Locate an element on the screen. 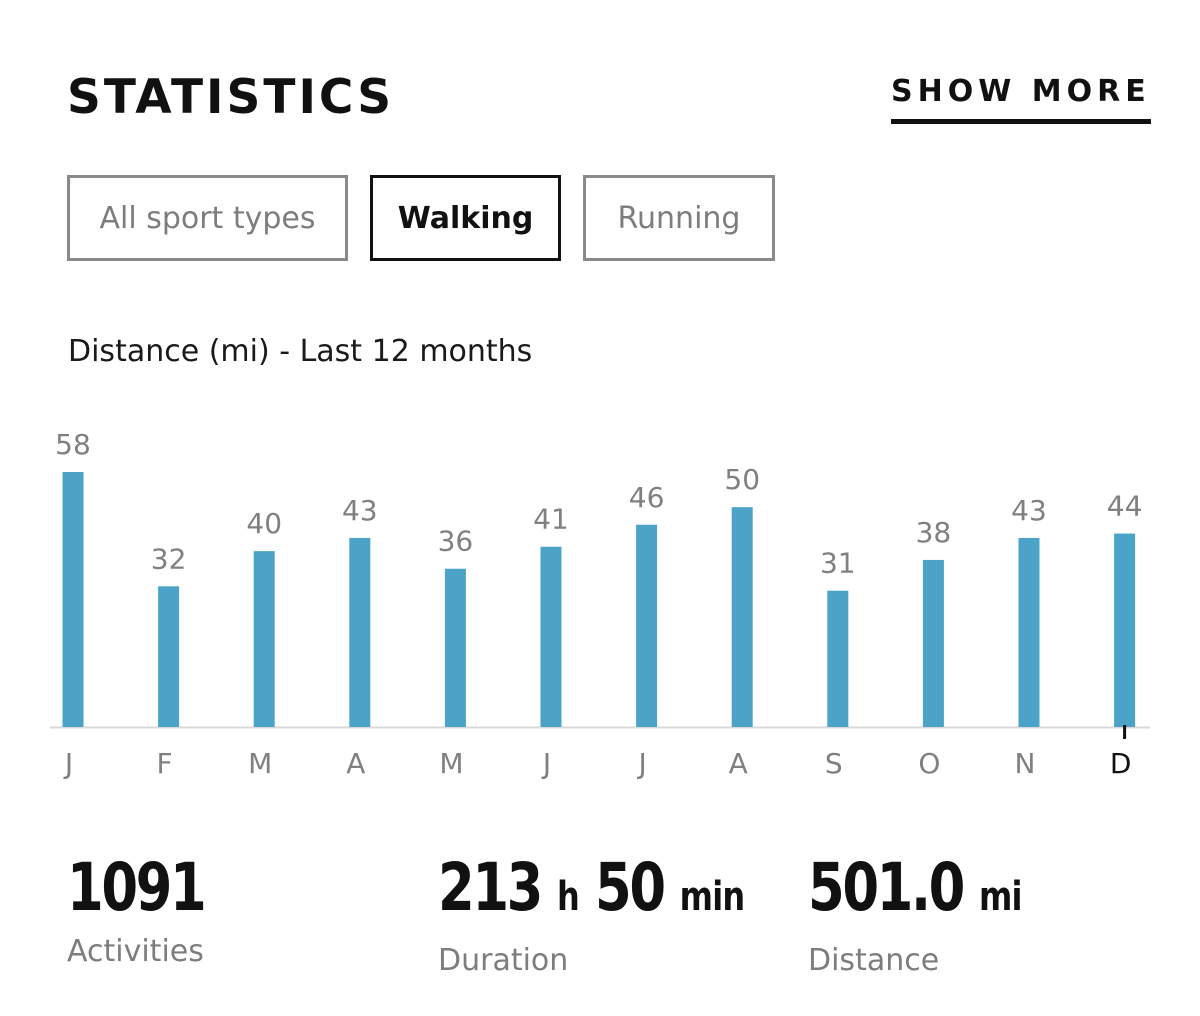 Image resolution: width=1200 pixels, height=1016 pixels. duration-minutes: 50 is located at coordinates (630, 887).